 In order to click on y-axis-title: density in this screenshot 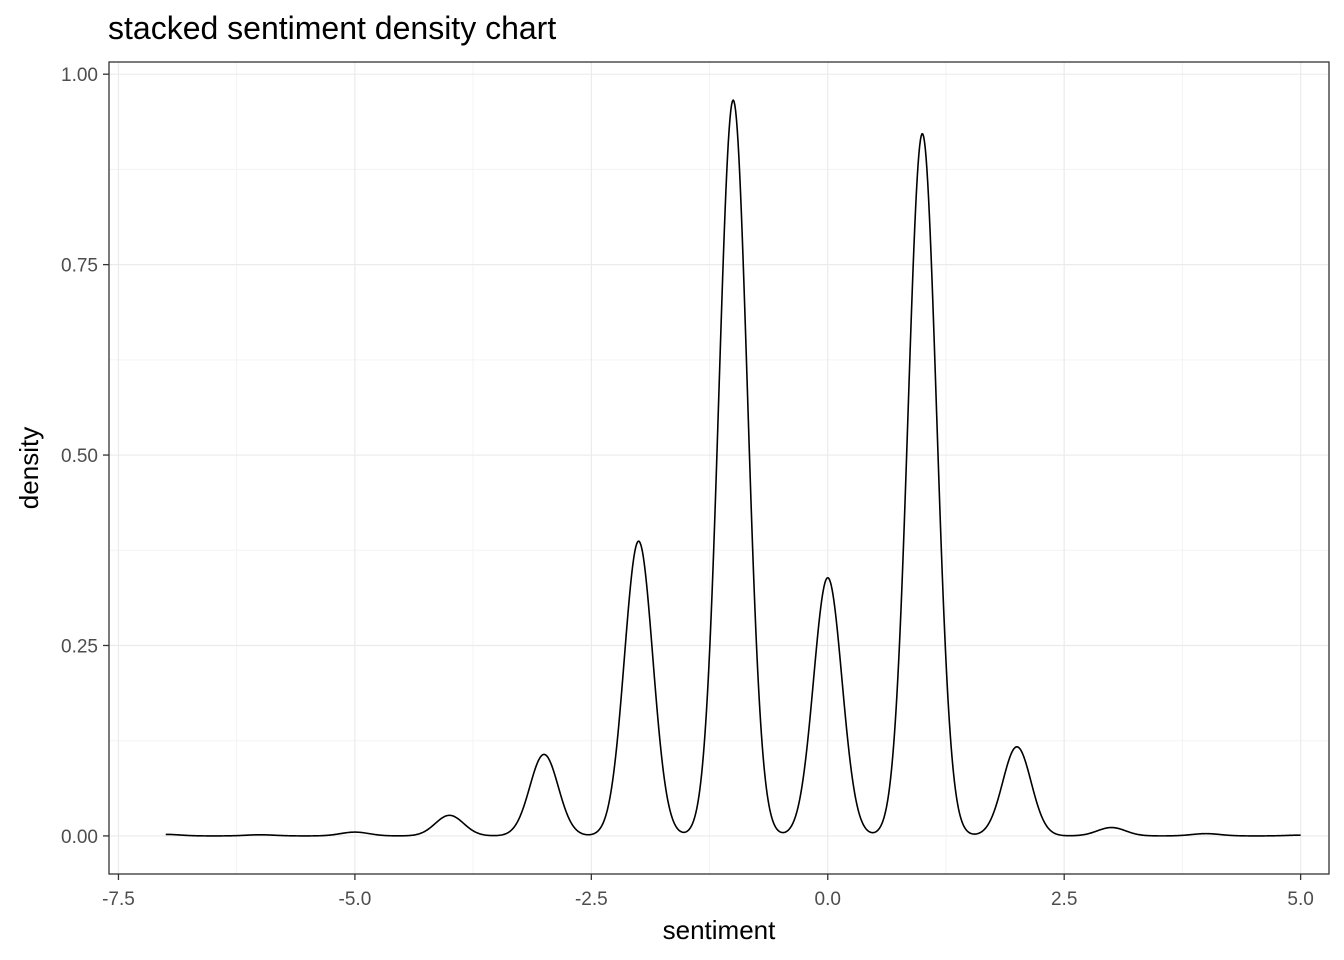, I will do `click(29, 468)`.